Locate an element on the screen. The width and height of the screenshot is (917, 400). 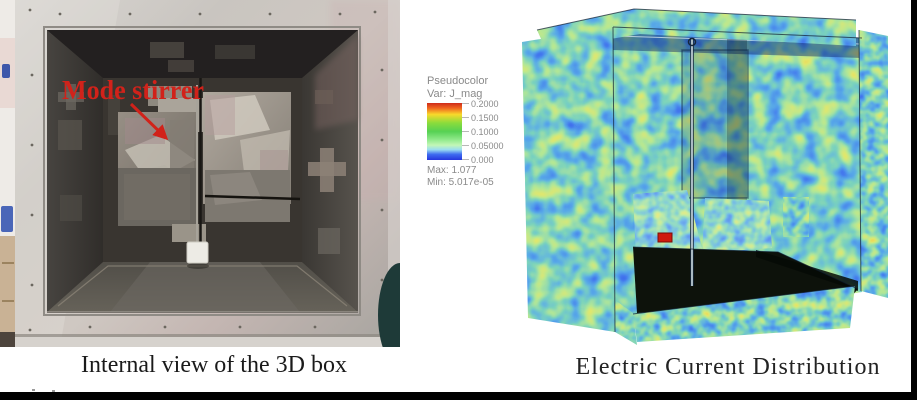
chamber-shadow is located at coordinates (207, 335).